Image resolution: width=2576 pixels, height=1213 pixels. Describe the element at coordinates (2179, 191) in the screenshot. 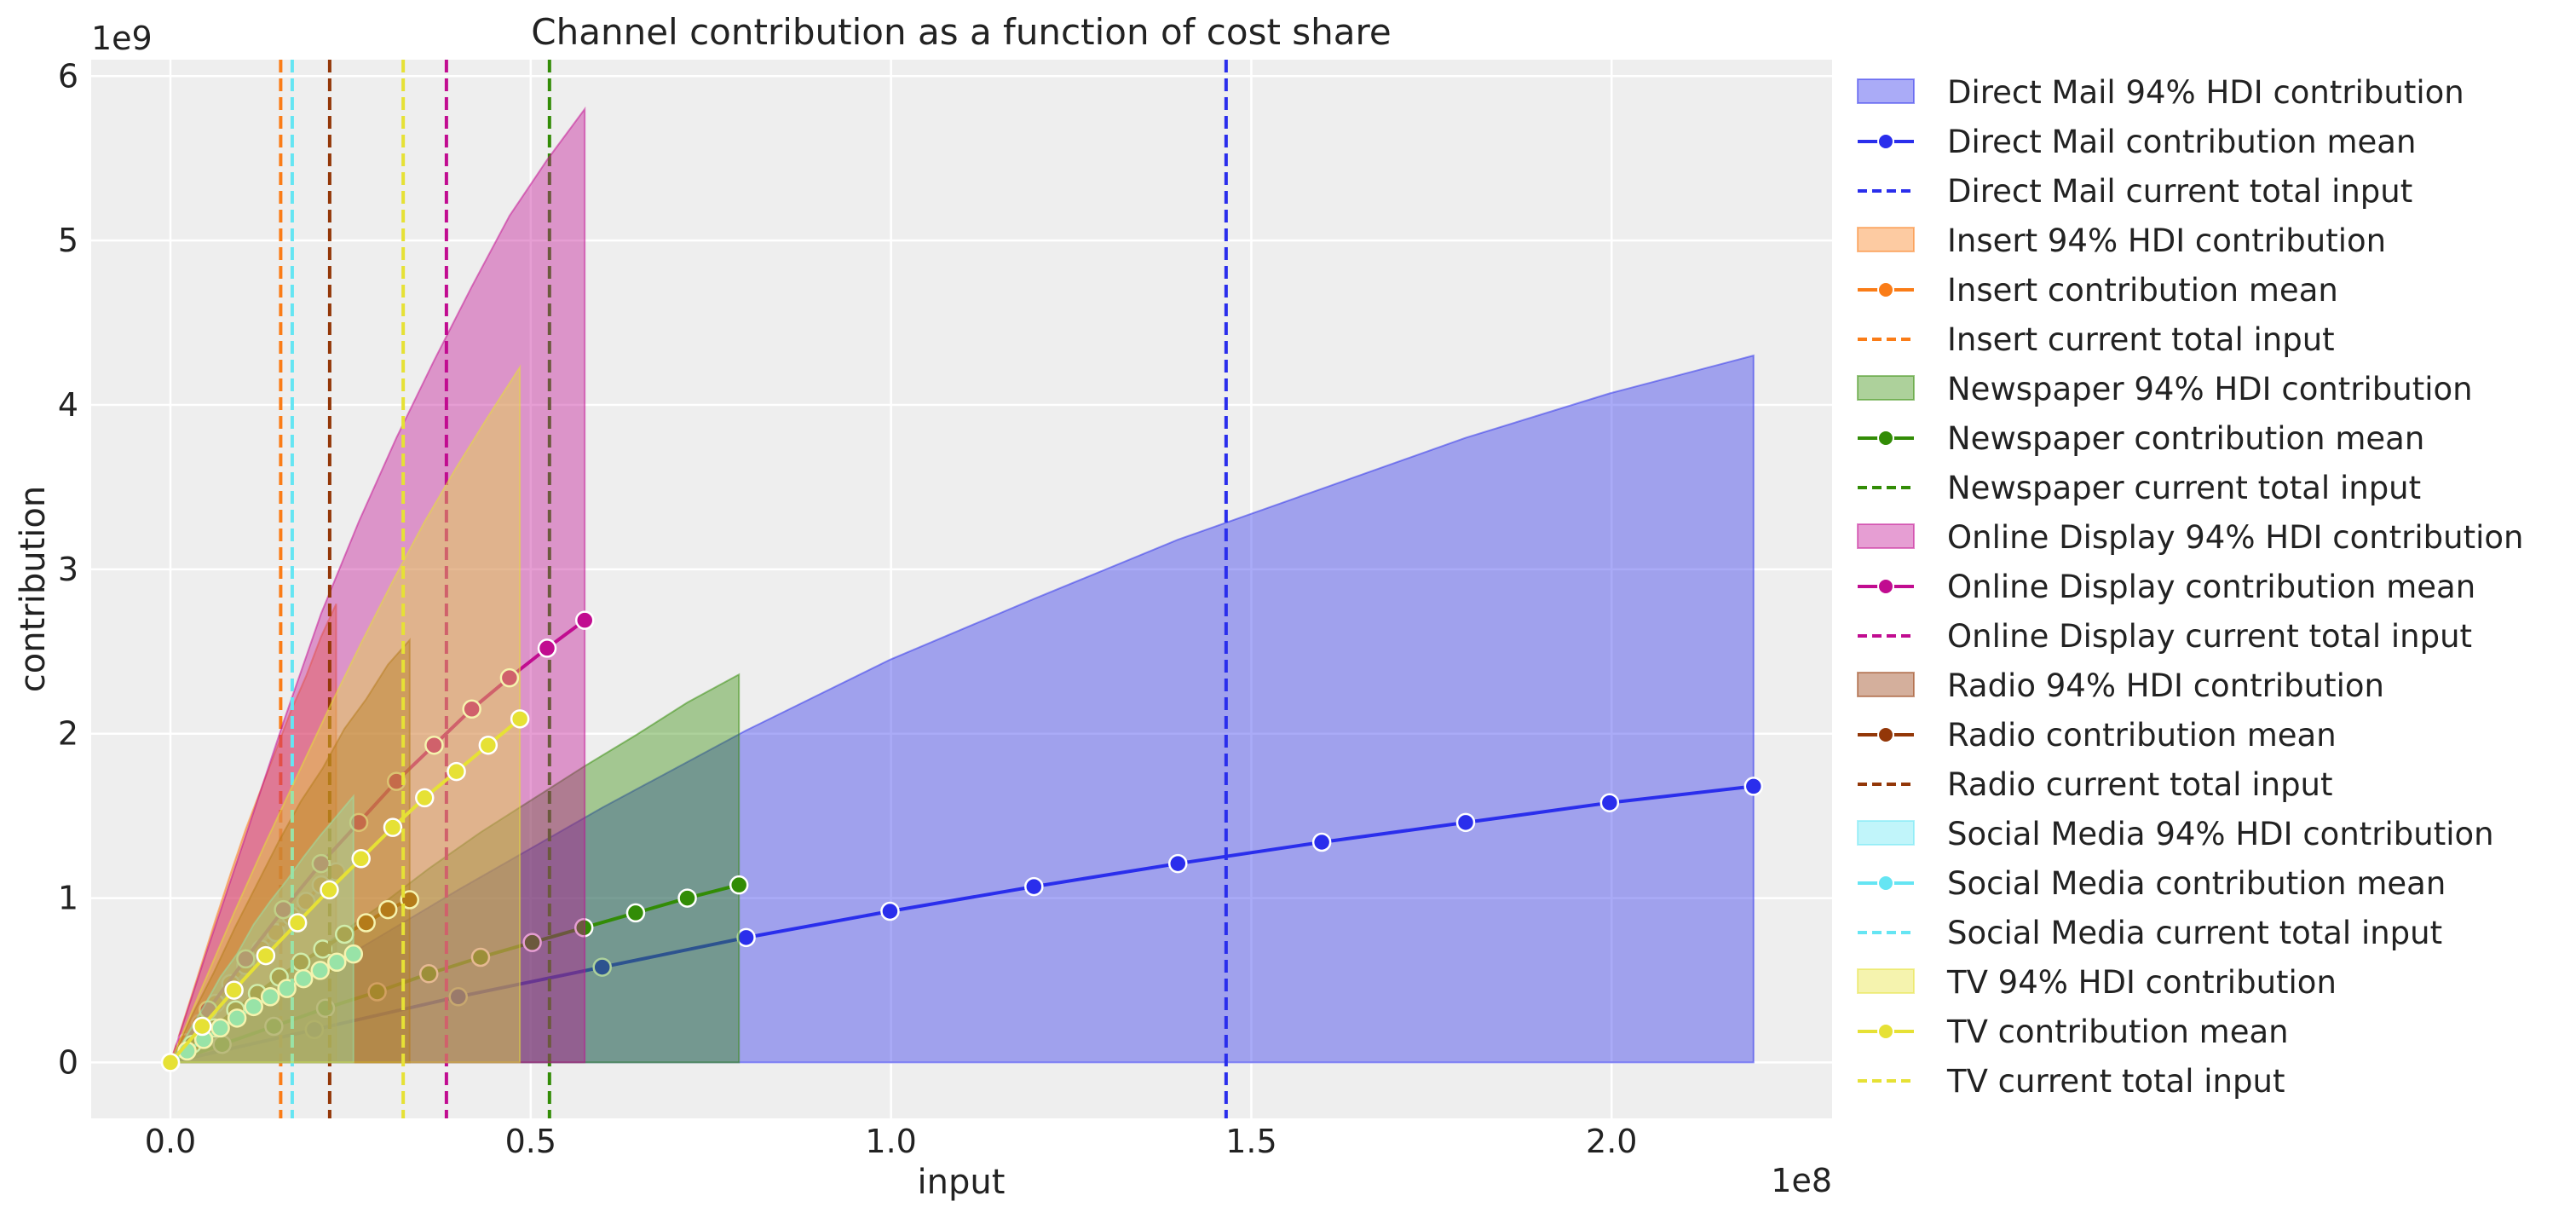

I see `legend-label: Direct Mail current total input` at that location.